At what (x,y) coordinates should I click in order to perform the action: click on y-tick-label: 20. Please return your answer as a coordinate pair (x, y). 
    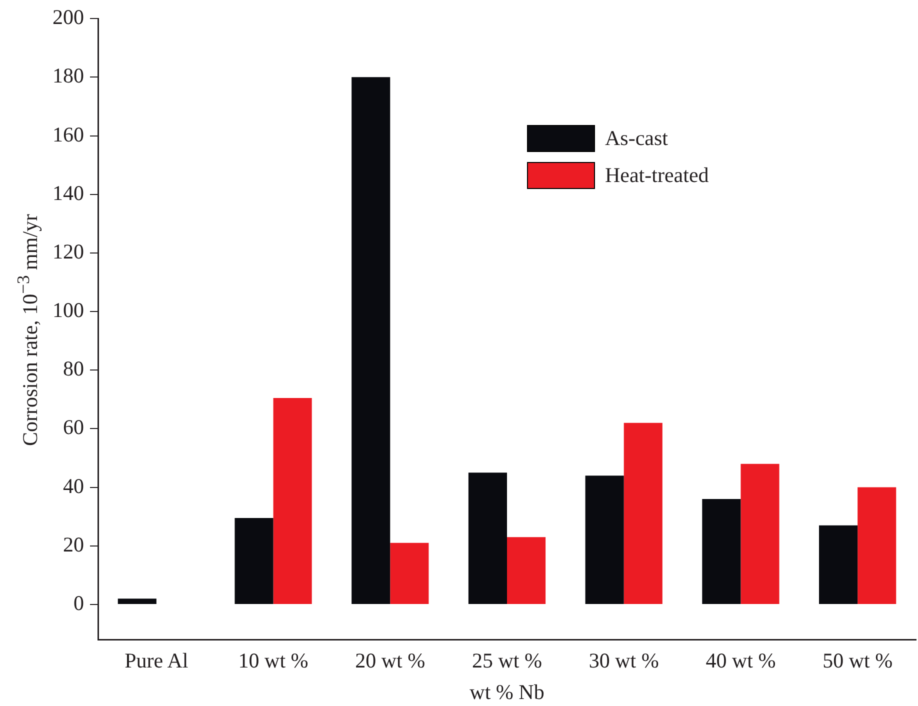
    Looking at the image, I should click on (73, 544).